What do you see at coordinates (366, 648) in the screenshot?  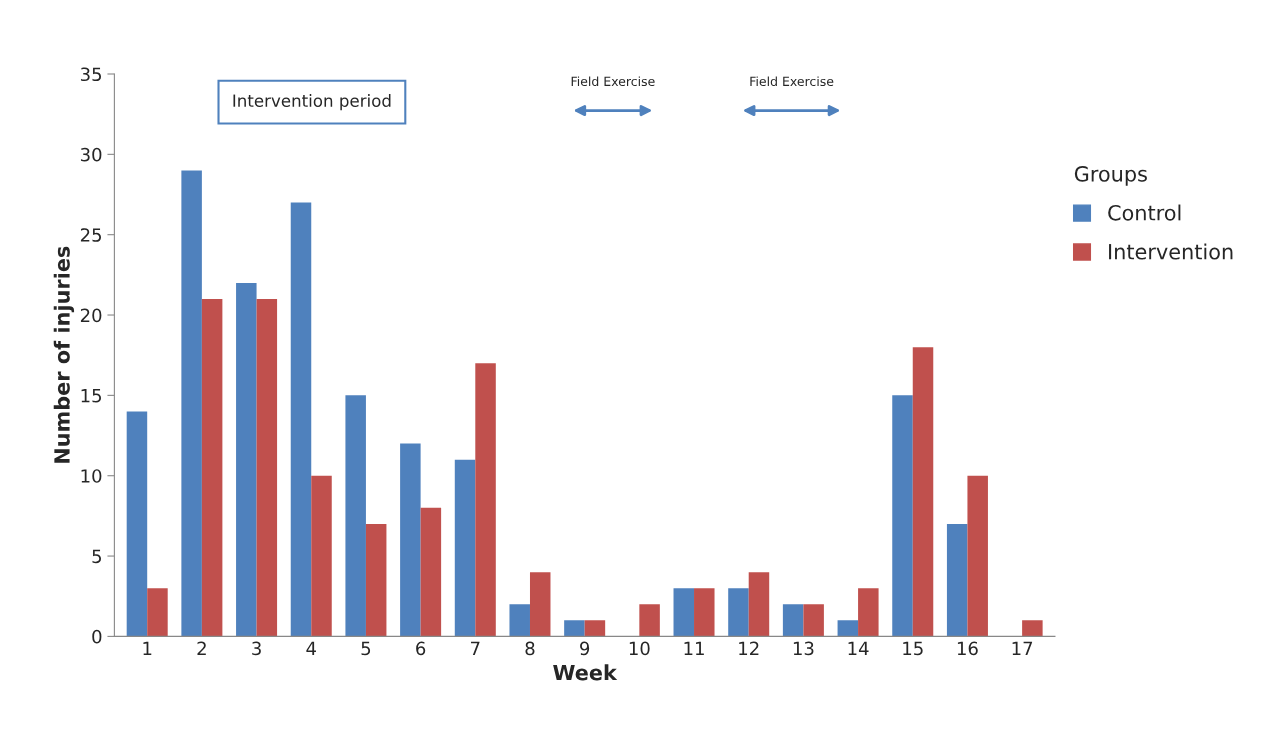 I see `x-tick-label: 5` at bounding box center [366, 648].